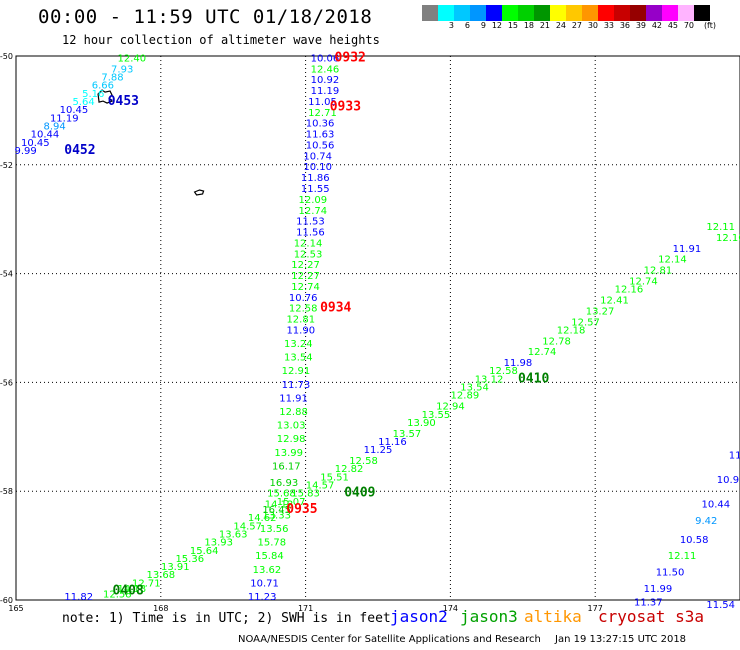 The width and height of the screenshot is (740, 650). I want to click on legend-cryosat: cryosat s3a, so click(651, 616).